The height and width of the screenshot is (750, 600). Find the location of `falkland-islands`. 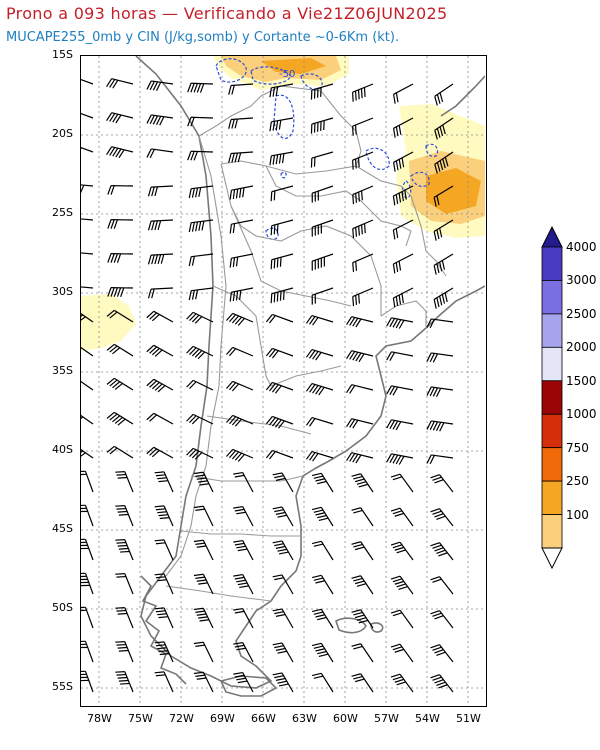

falkland-islands is located at coordinates (359, 625).